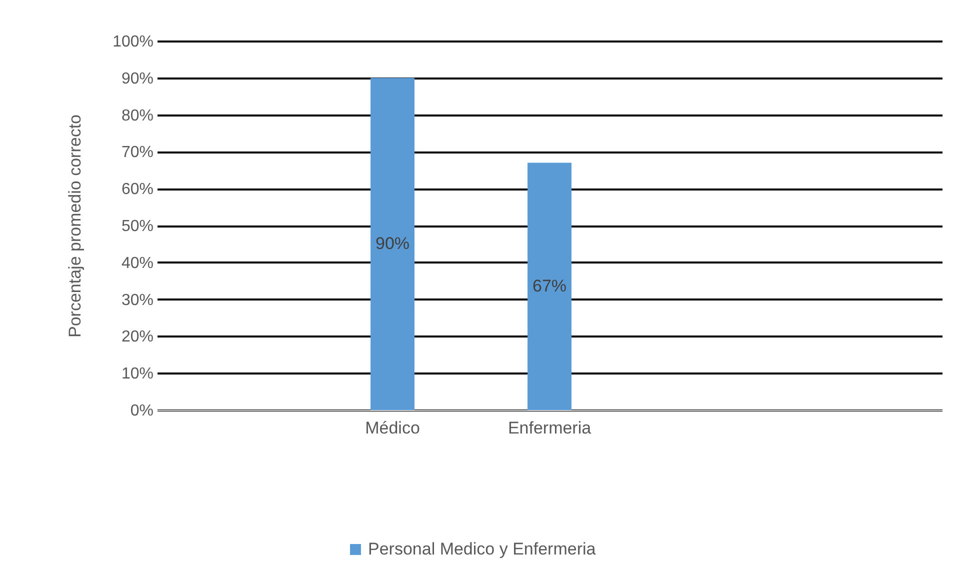 The image size is (960, 581). What do you see at coordinates (142, 411) in the screenshot?
I see `y-tick-label: 0%` at bounding box center [142, 411].